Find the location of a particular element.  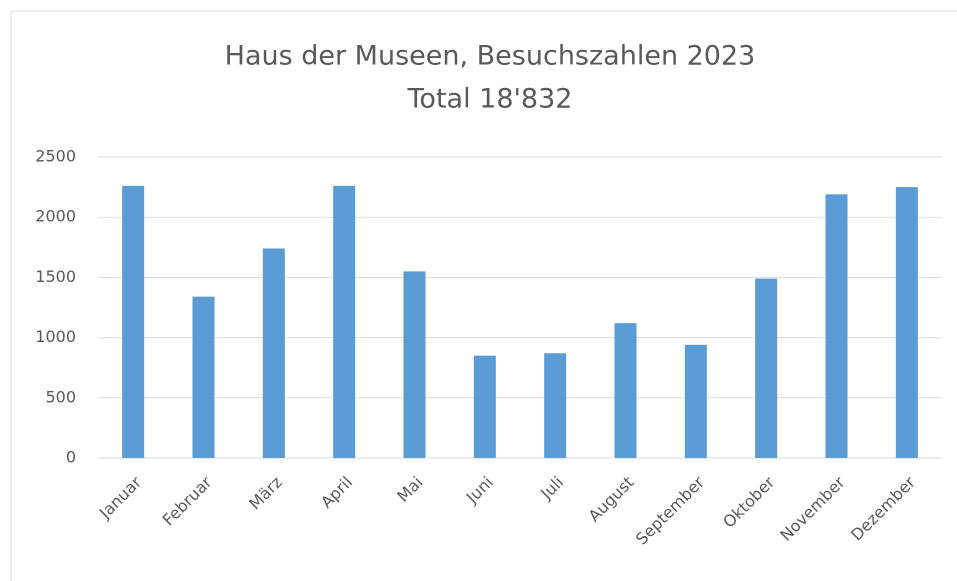

y-tick-label: 2000 is located at coordinates (55, 216).